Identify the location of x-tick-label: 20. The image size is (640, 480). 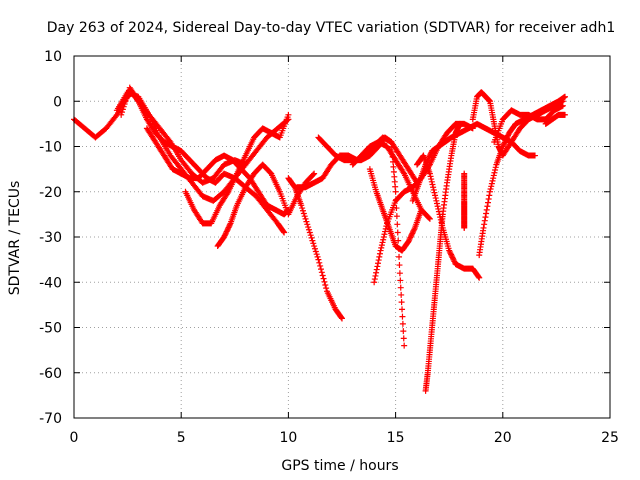
(503, 438).